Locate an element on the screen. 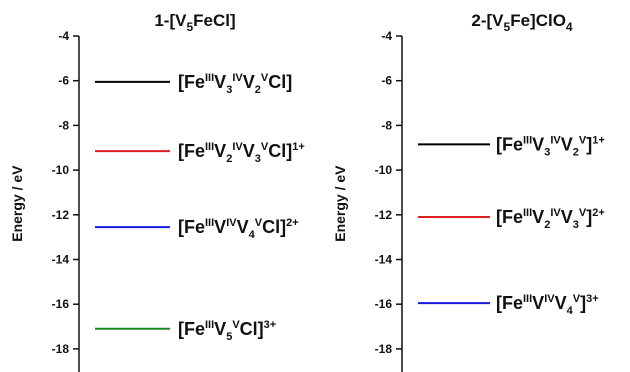  energy-level-label: [FeIIIVIVV4V]3+ is located at coordinates (547, 305).